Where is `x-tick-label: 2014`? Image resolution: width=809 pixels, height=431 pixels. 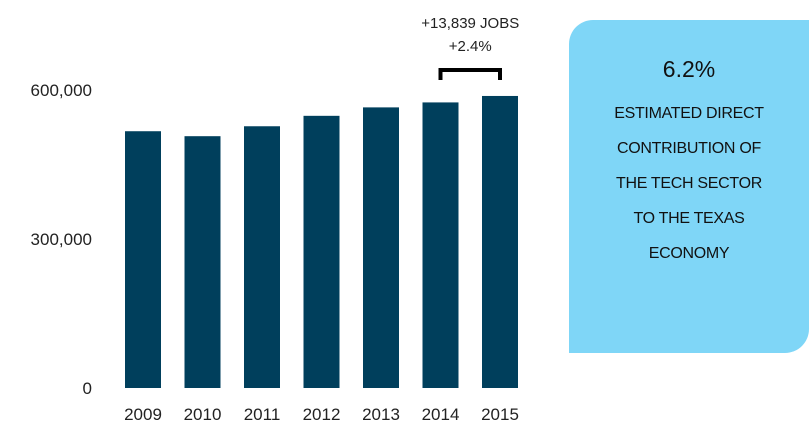
x-tick-label: 2014 is located at coordinates (441, 414).